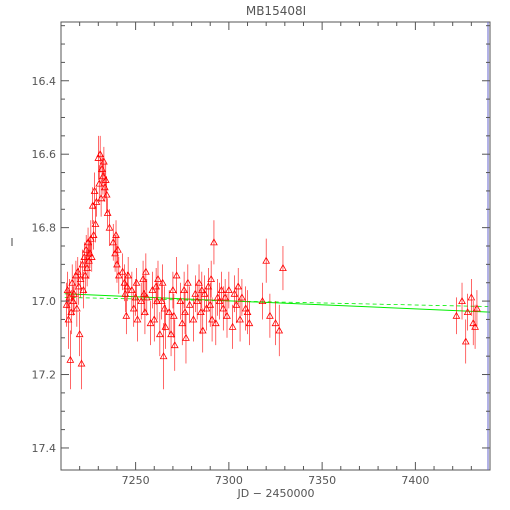 This screenshot has height=510, width=510. Describe the element at coordinates (44, 375) in the screenshot. I see `y-tick-label: 17.2` at that location.